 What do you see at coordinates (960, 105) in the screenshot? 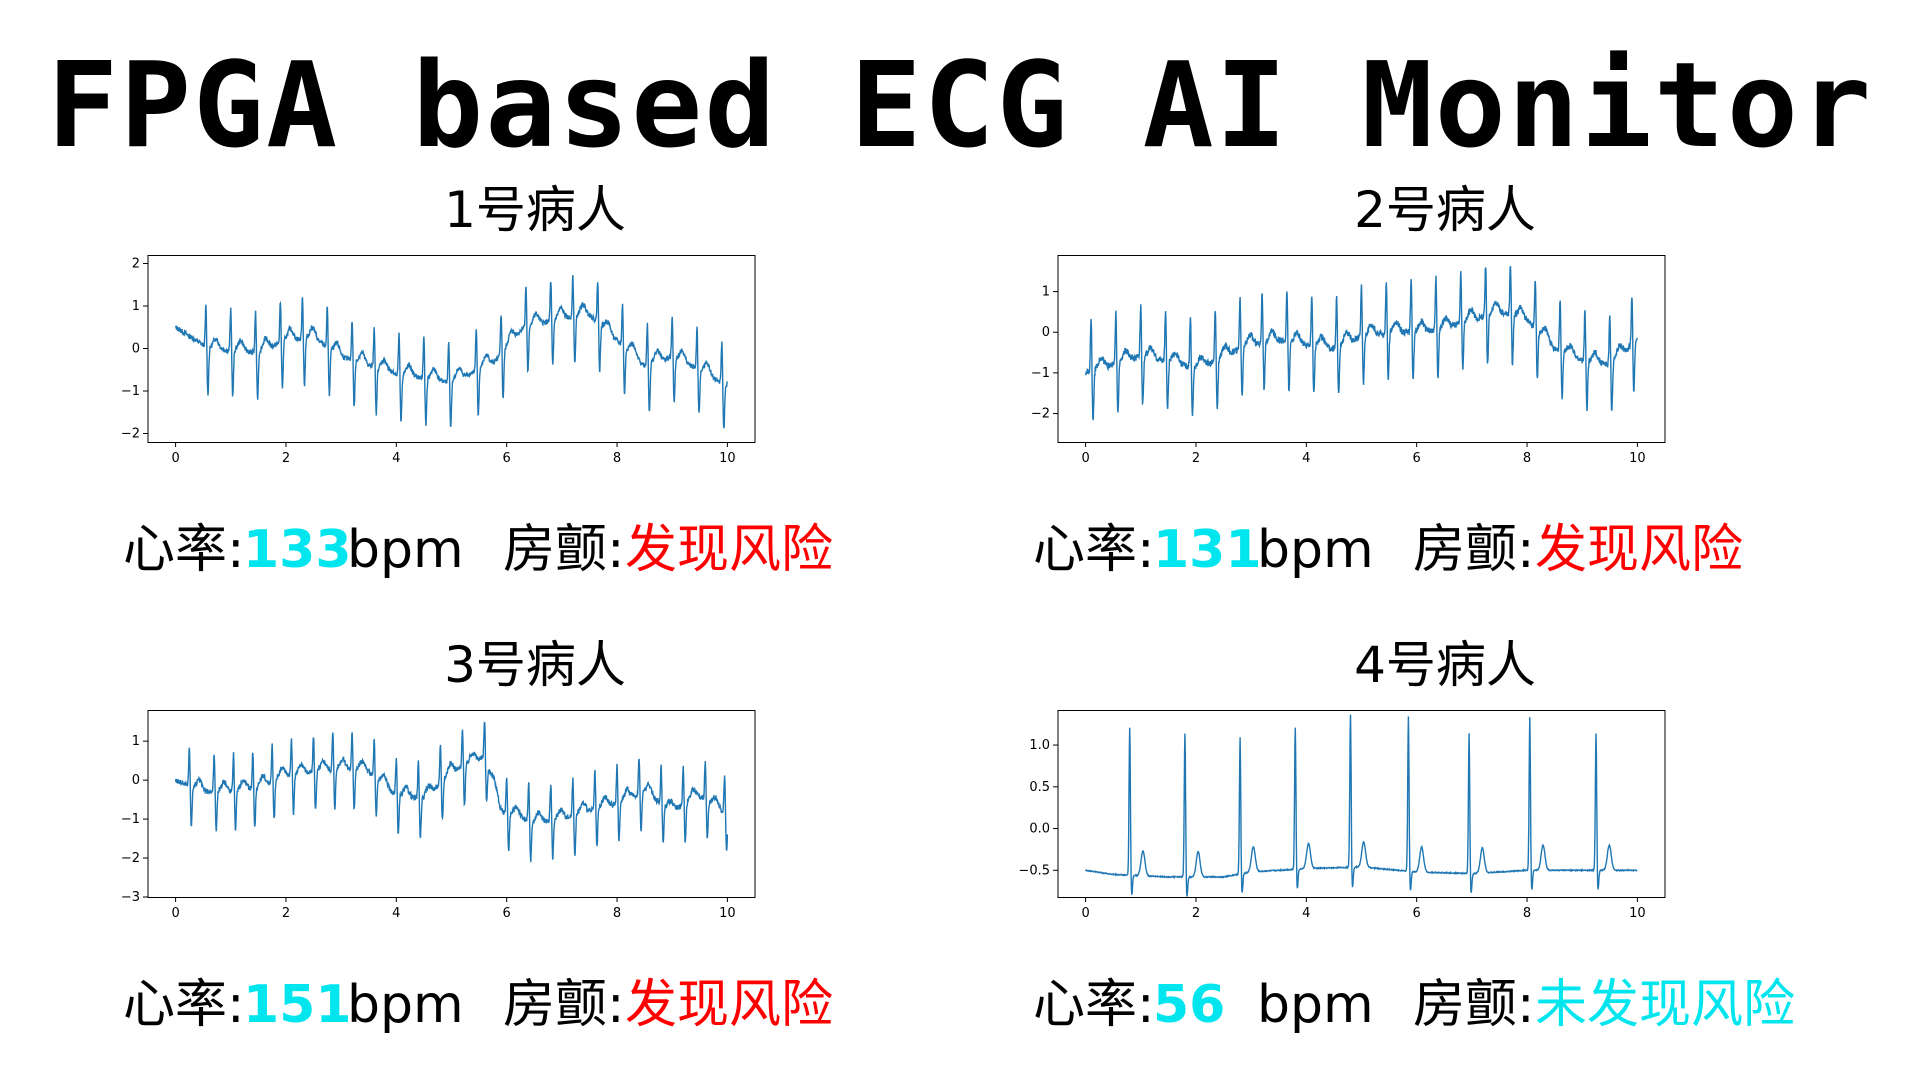
I see `main-title: FPGA based ECG AI Monitor` at bounding box center [960, 105].